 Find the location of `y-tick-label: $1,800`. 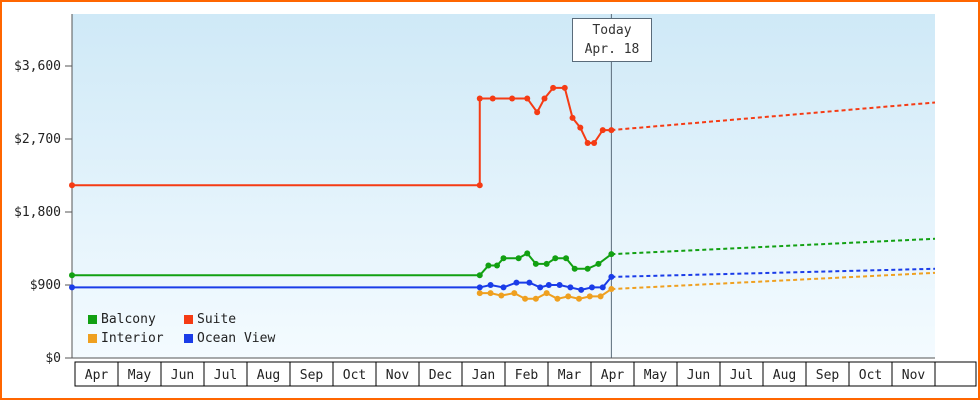

y-tick-label: $1,800 is located at coordinates (37, 212).